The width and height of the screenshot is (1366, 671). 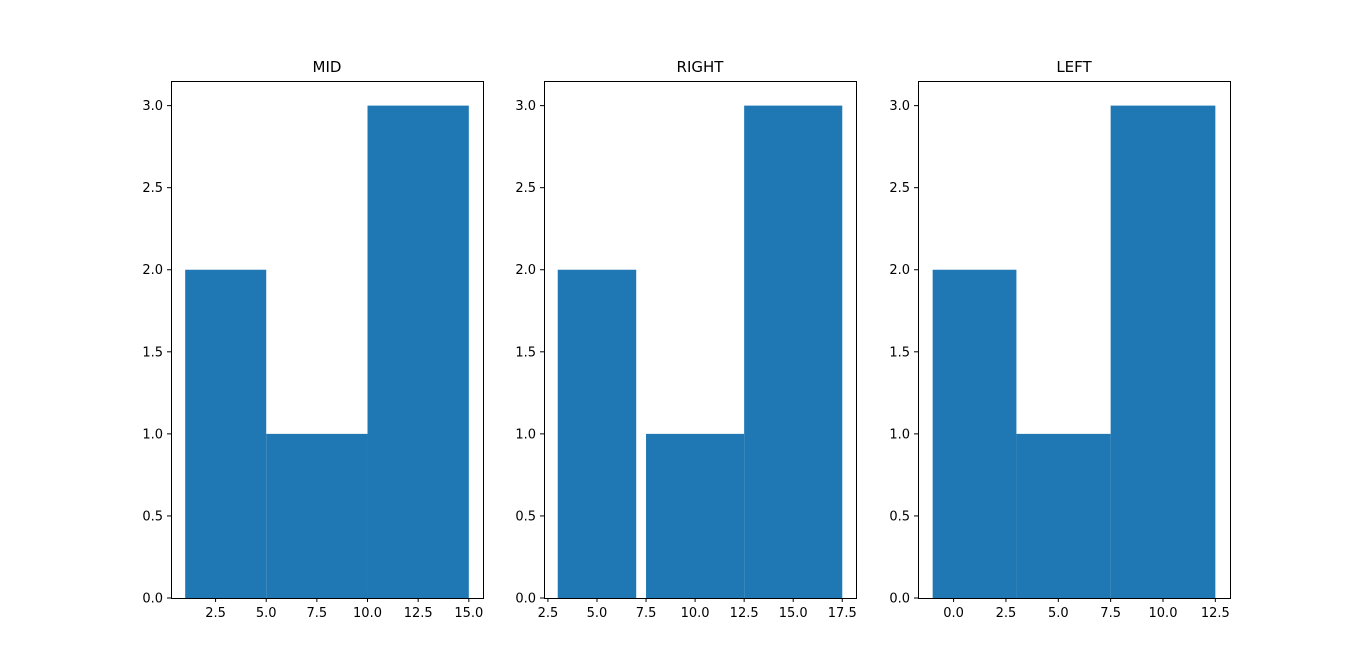 What do you see at coordinates (701, 67) in the screenshot?
I see `subplot-title: RIGHT` at bounding box center [701, 67].